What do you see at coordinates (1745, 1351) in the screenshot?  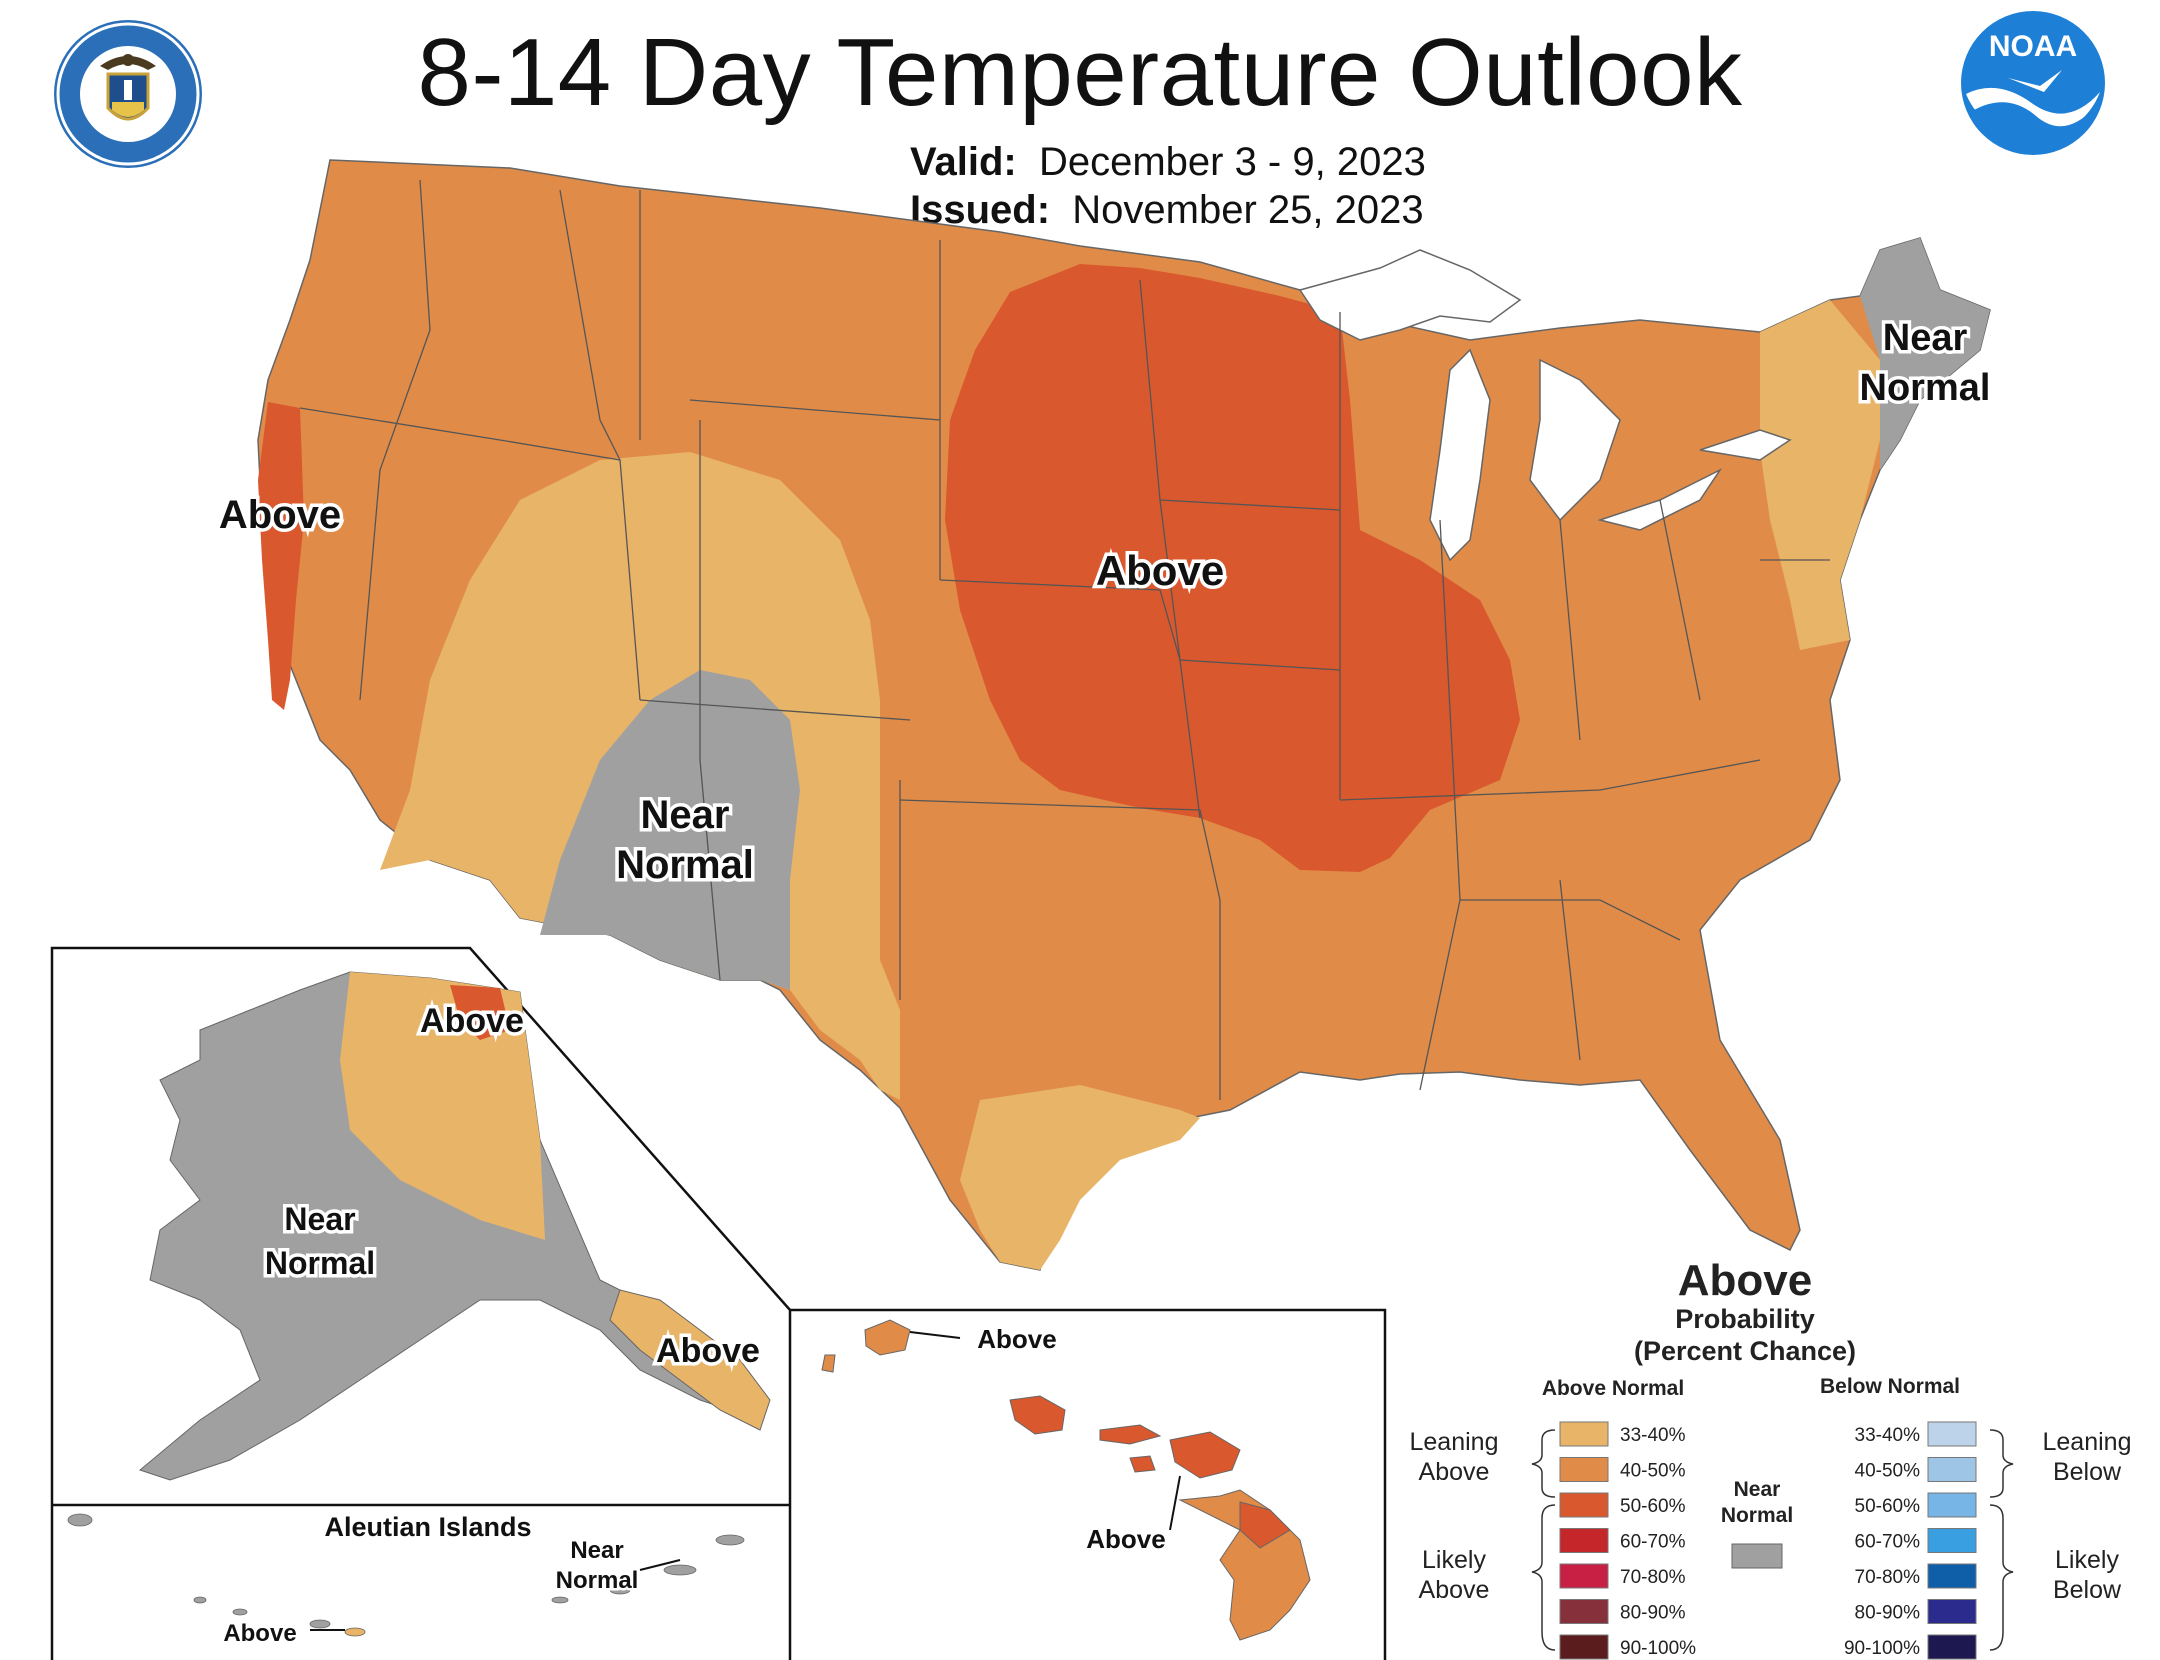 I see `legend-subheading-line2: (Percent Chance)` at bounding box center [1745, 1351].